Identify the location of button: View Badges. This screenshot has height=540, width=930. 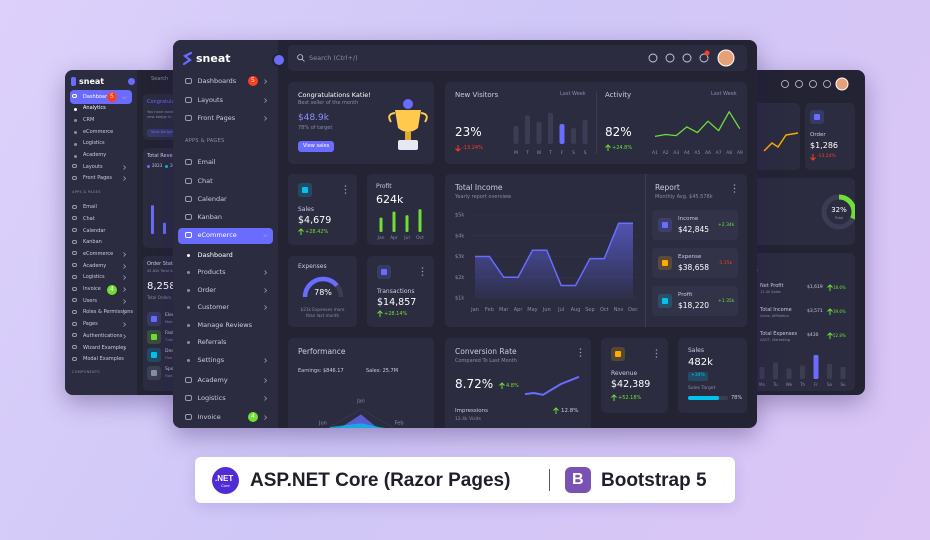
(162, 133).